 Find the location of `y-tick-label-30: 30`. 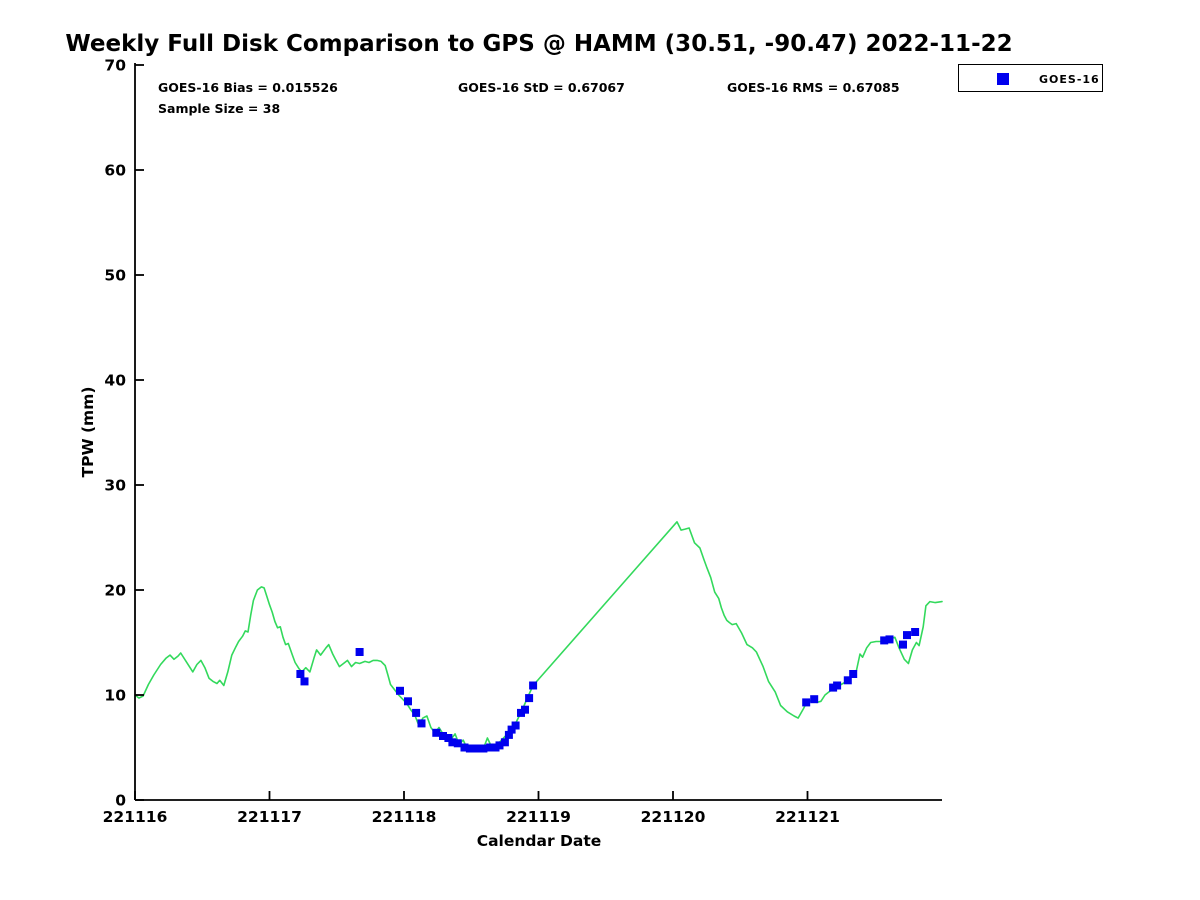

y-tick-label-30: 30 is located at coordinates (115, 486).